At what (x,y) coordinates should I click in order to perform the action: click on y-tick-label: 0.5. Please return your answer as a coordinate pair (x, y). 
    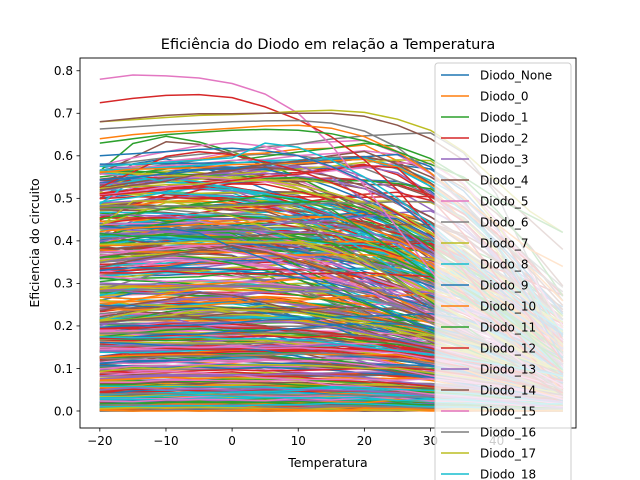
    Looking at the image, I should click on (63, 199).